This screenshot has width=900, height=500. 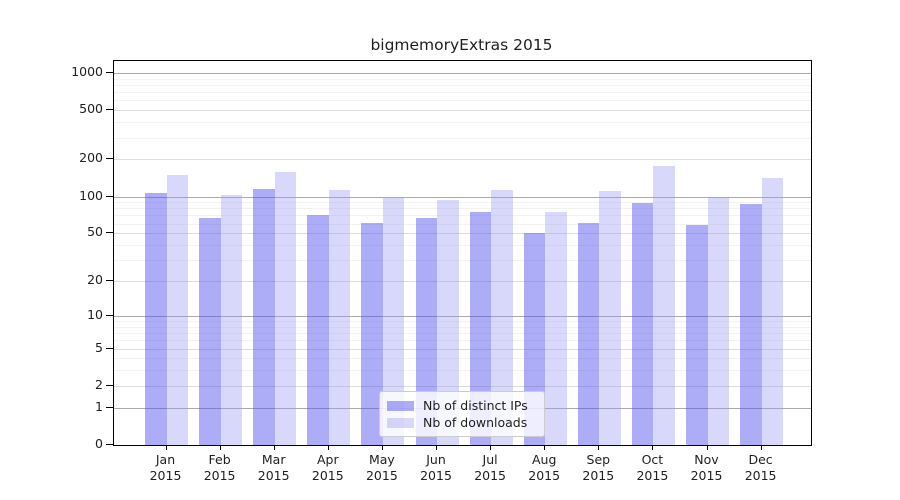 I want to click on x-axis-tick-label: Sep 2015, so click(x=598, y=467).